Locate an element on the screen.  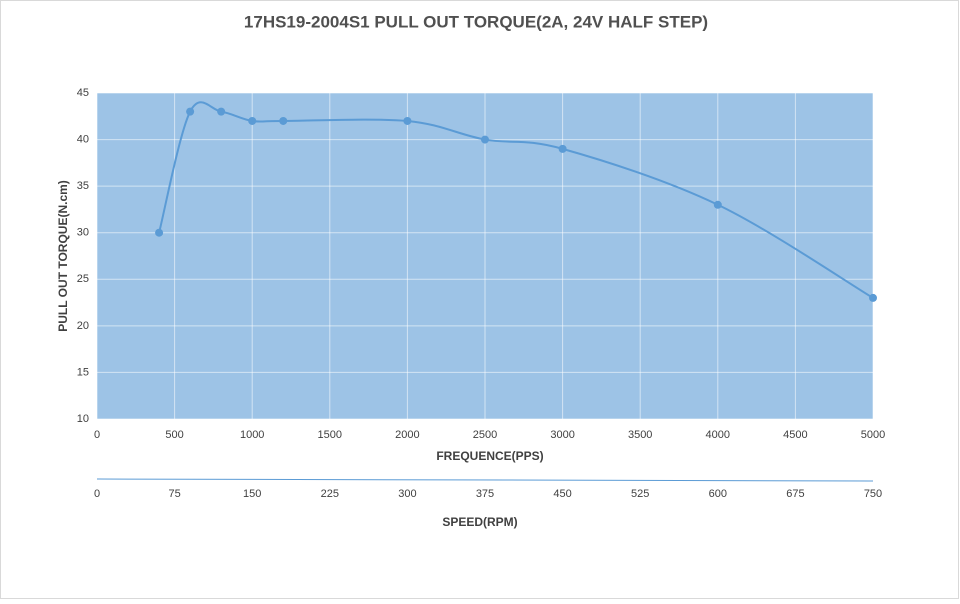
x-tick-label: 3500 is located at coordinates (640, 435).